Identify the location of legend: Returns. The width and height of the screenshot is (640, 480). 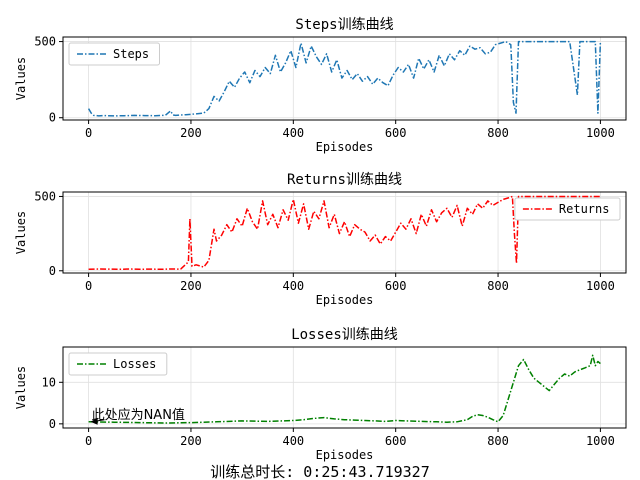
(567, 209).